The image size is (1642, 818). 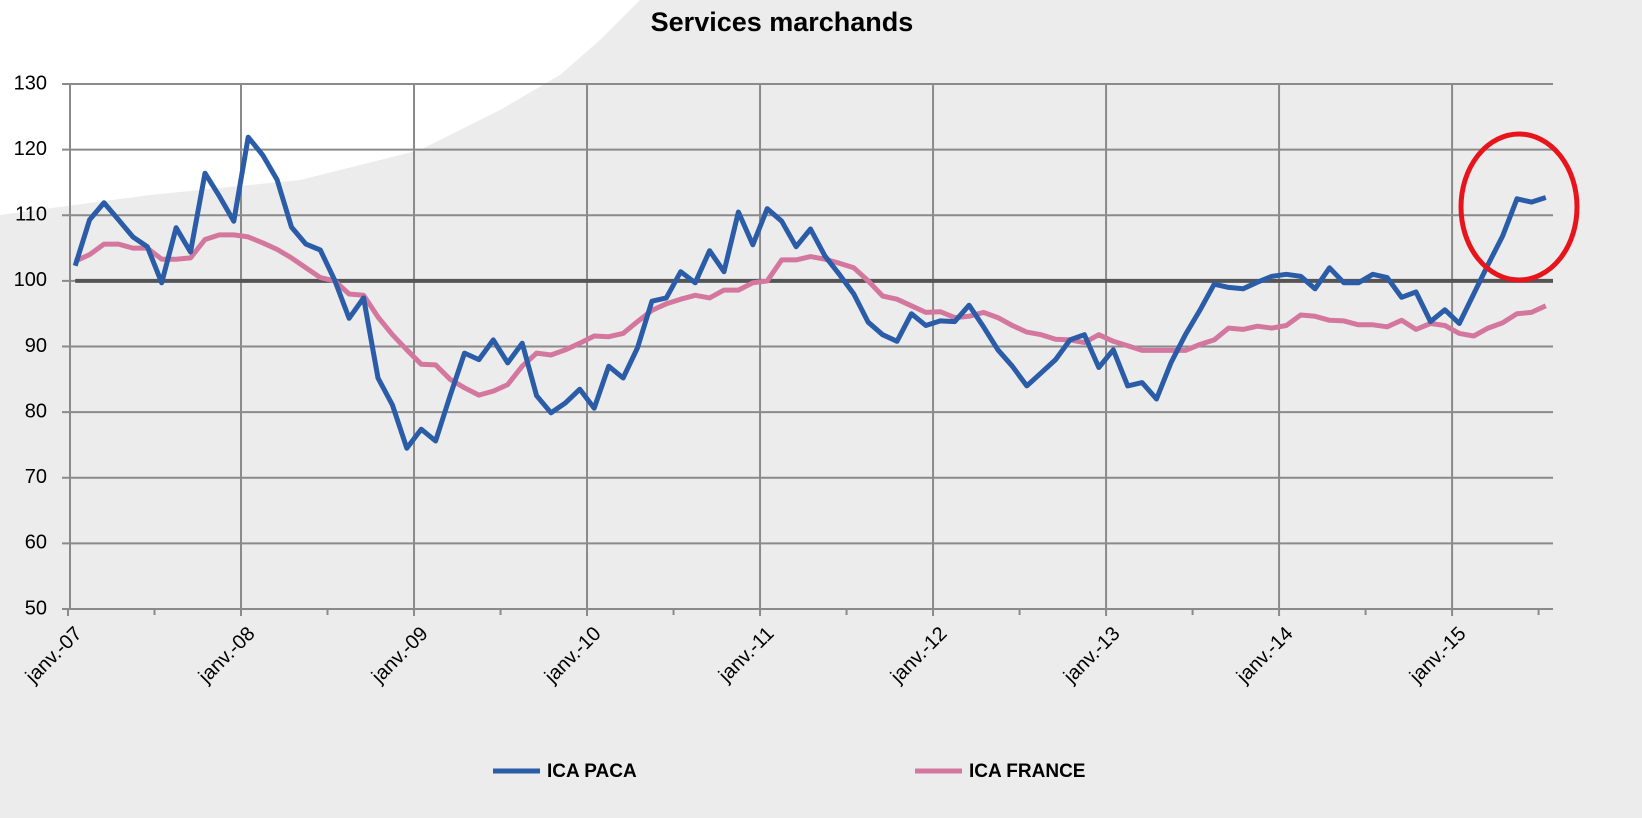 I want to click on x-tick-label: janv.-08, so click(x=227, y=656).